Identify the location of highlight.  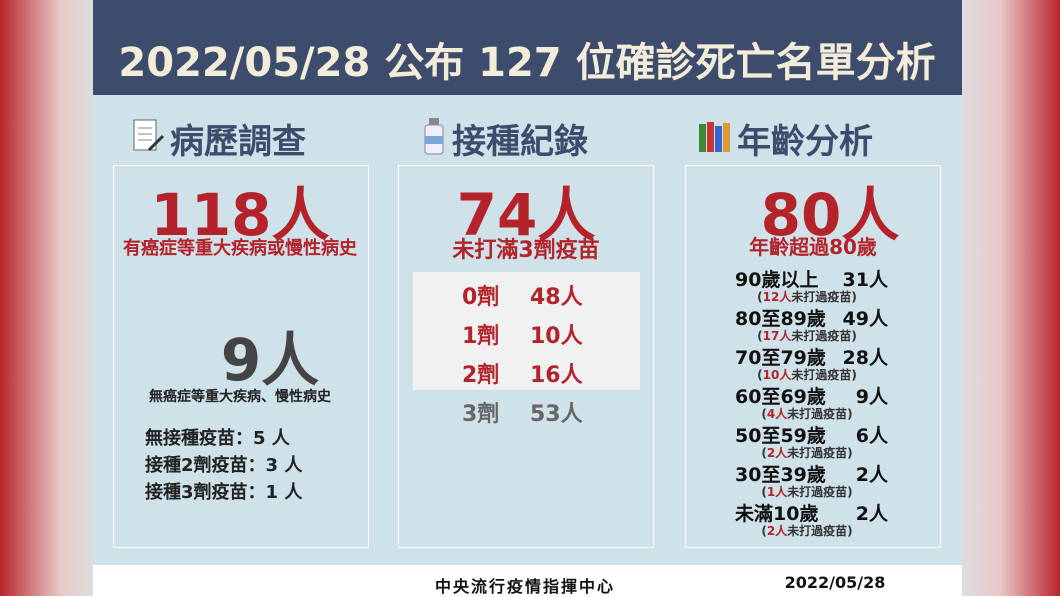
(526, 331).